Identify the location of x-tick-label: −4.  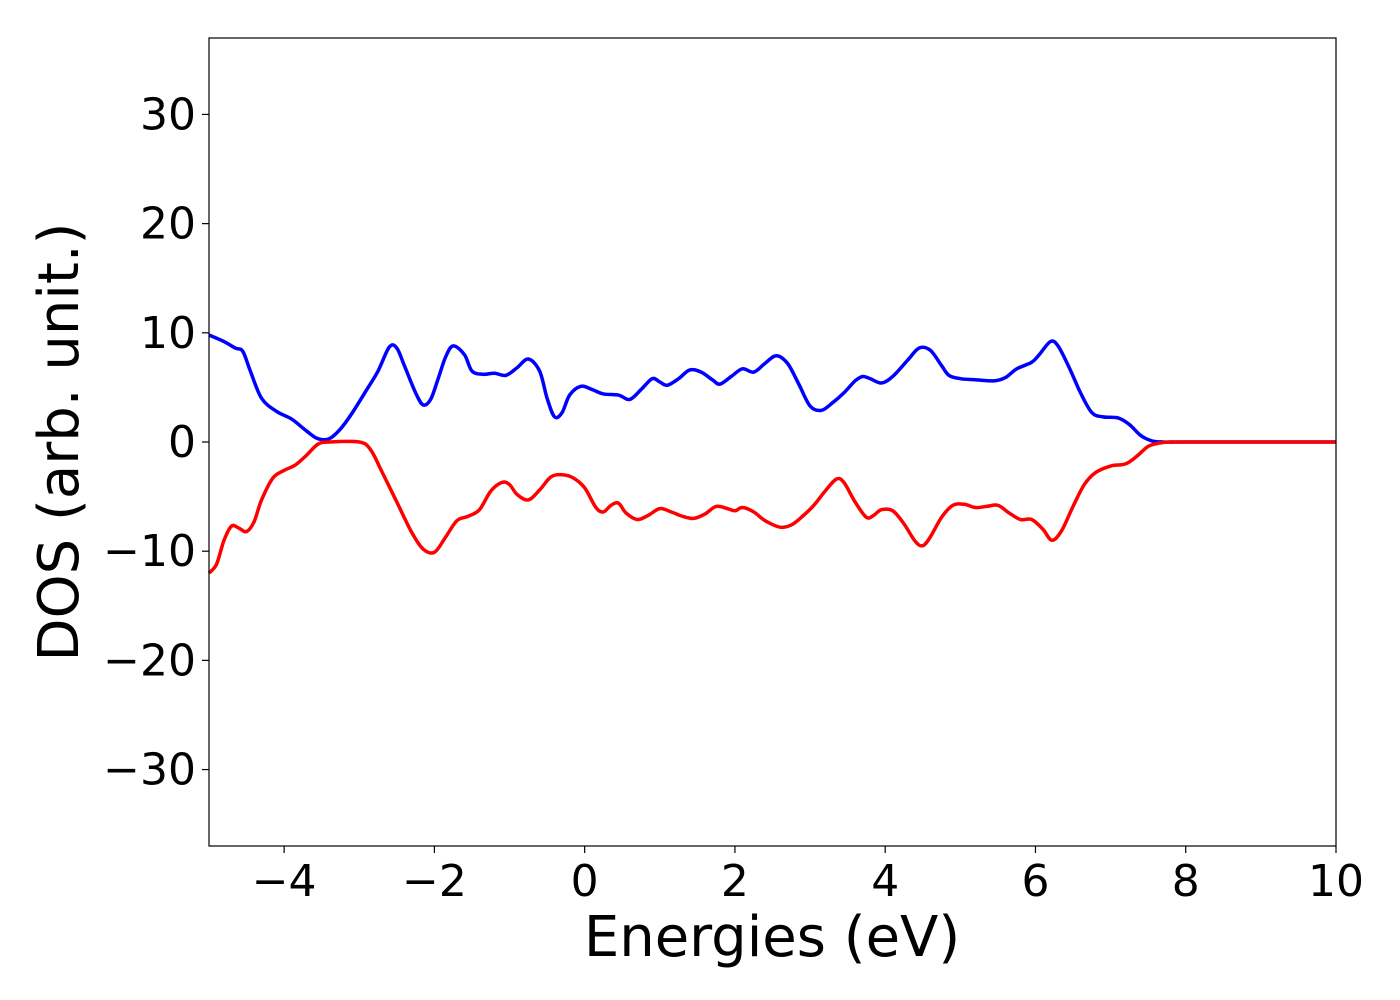
(284, 881).